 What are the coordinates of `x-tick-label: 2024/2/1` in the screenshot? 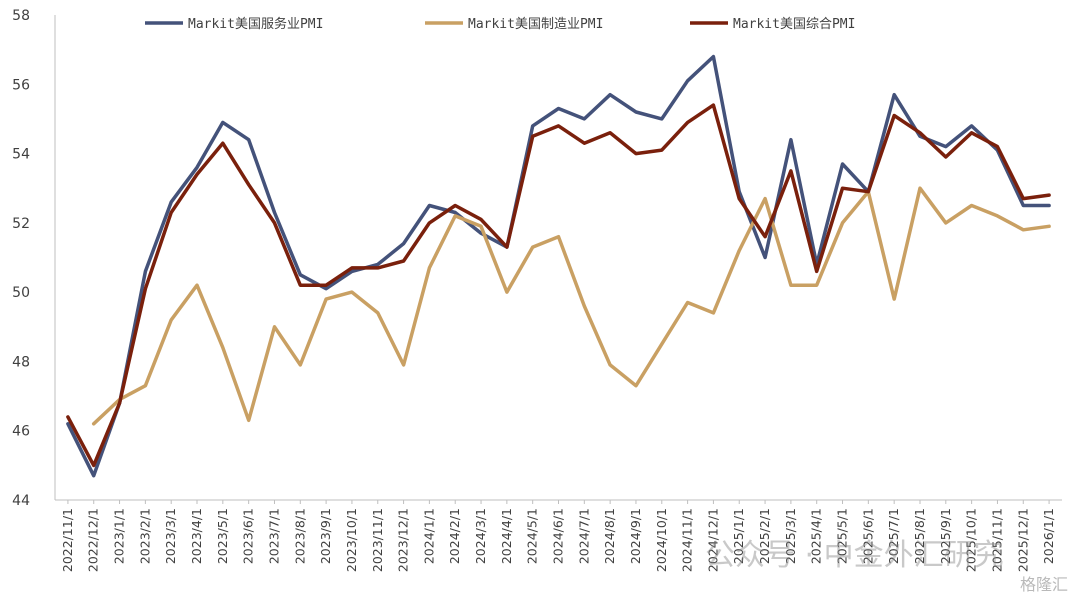 It's located at (454, 536).